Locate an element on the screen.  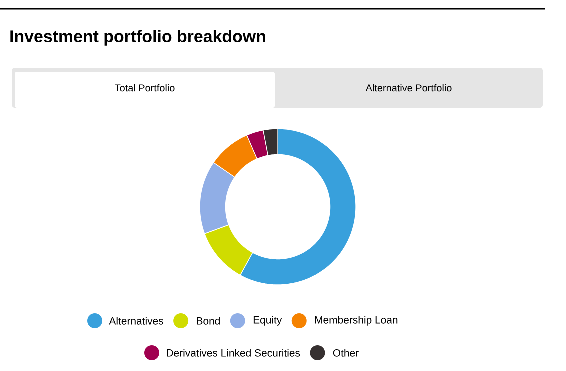
legend-label: Derivatives Linked Securities is located at coordinates (233, 353).